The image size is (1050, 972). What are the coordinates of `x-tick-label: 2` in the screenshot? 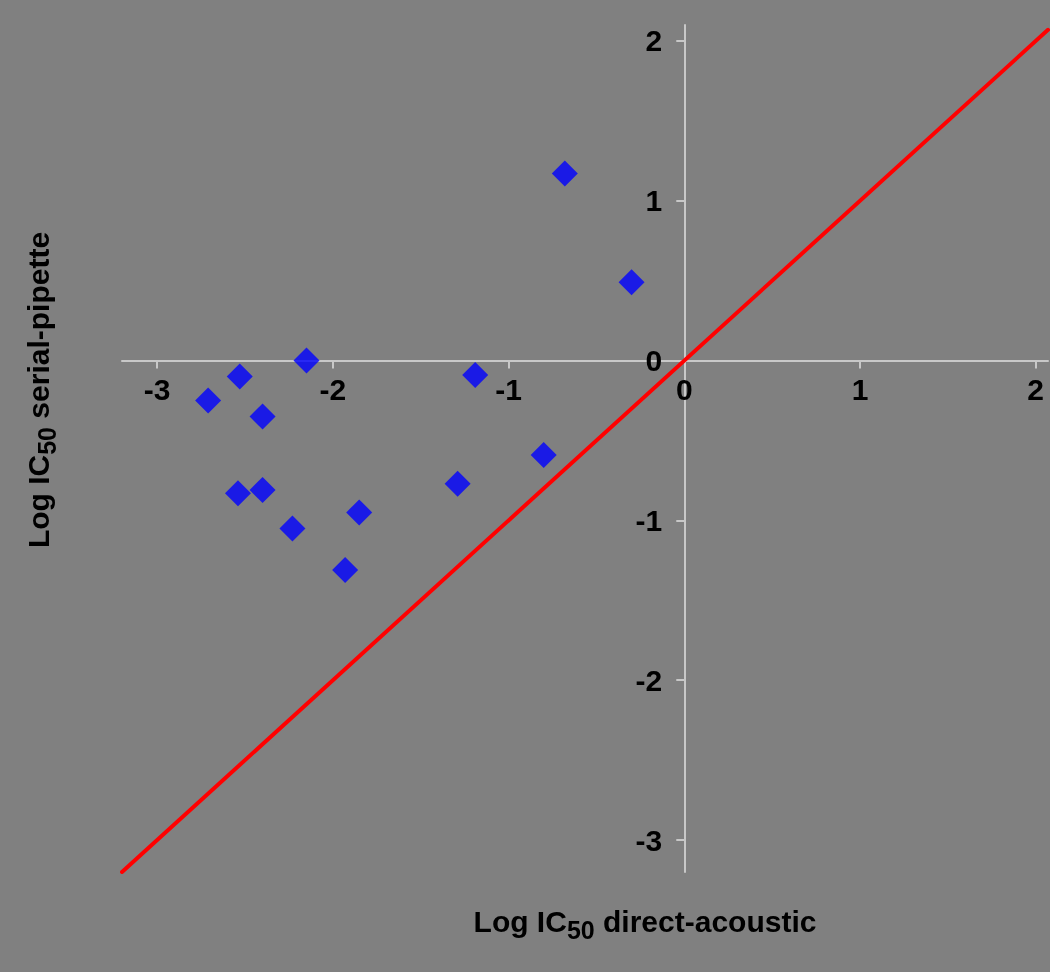 It's located at (1036, 390).